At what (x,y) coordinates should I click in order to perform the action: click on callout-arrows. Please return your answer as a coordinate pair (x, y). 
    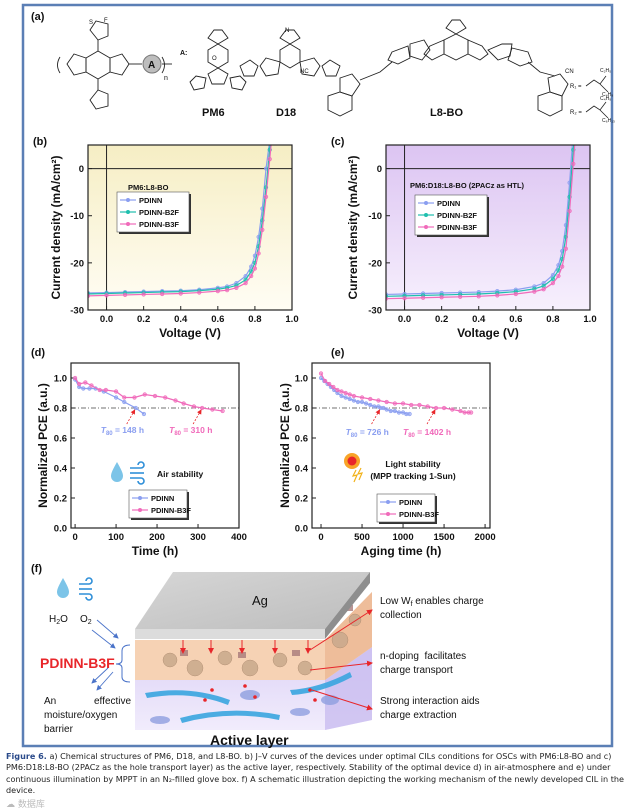
    Looking at the image, I should click on (341, 660).